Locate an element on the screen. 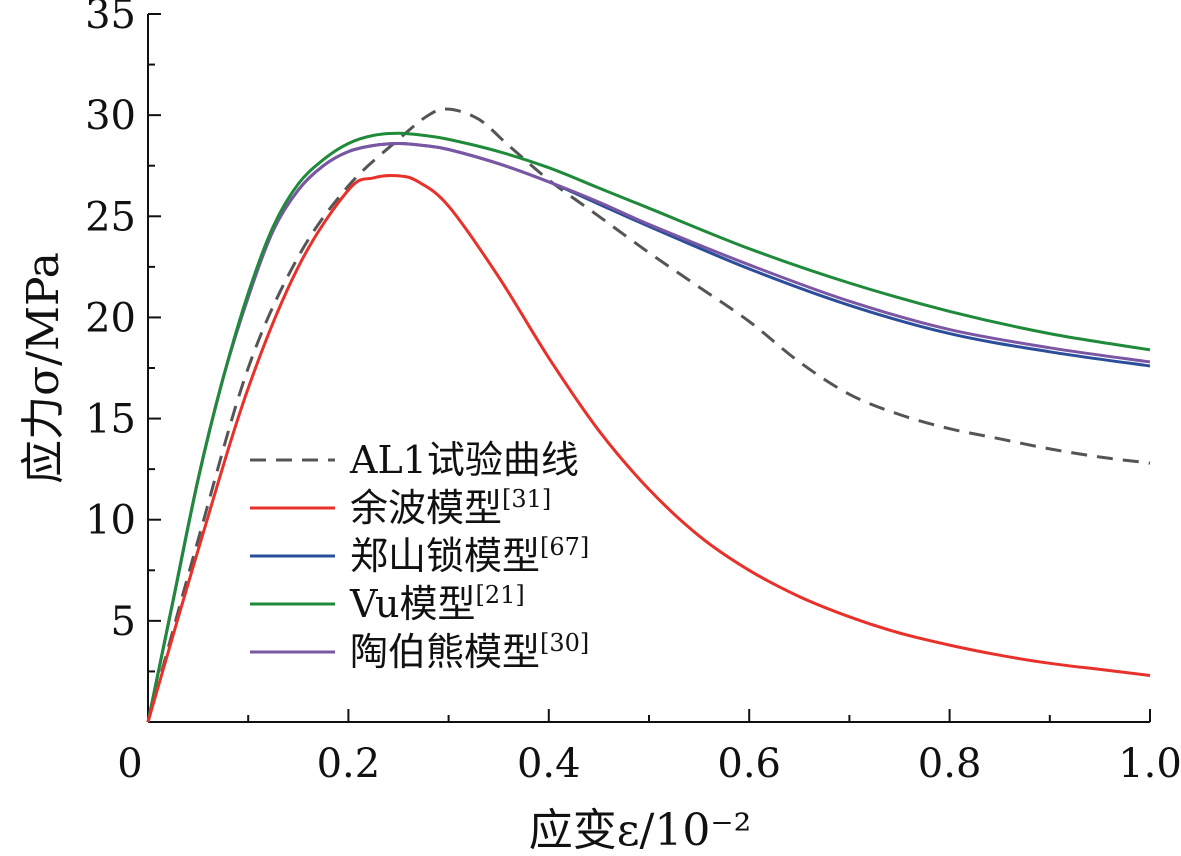  y-tick-label: 20 is located at coordinates (110, 318).